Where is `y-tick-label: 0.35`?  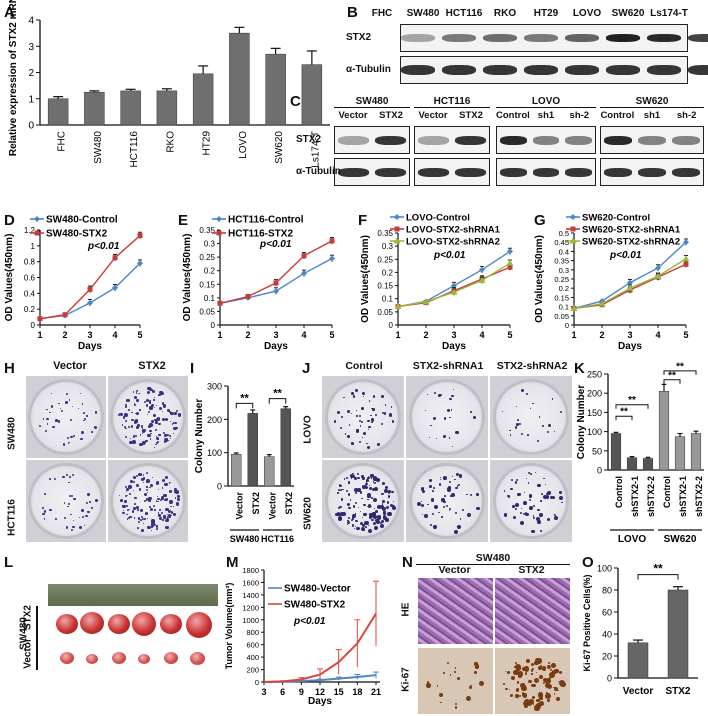 y-tick-label: 0.35 is located at coordinates (207, 230).